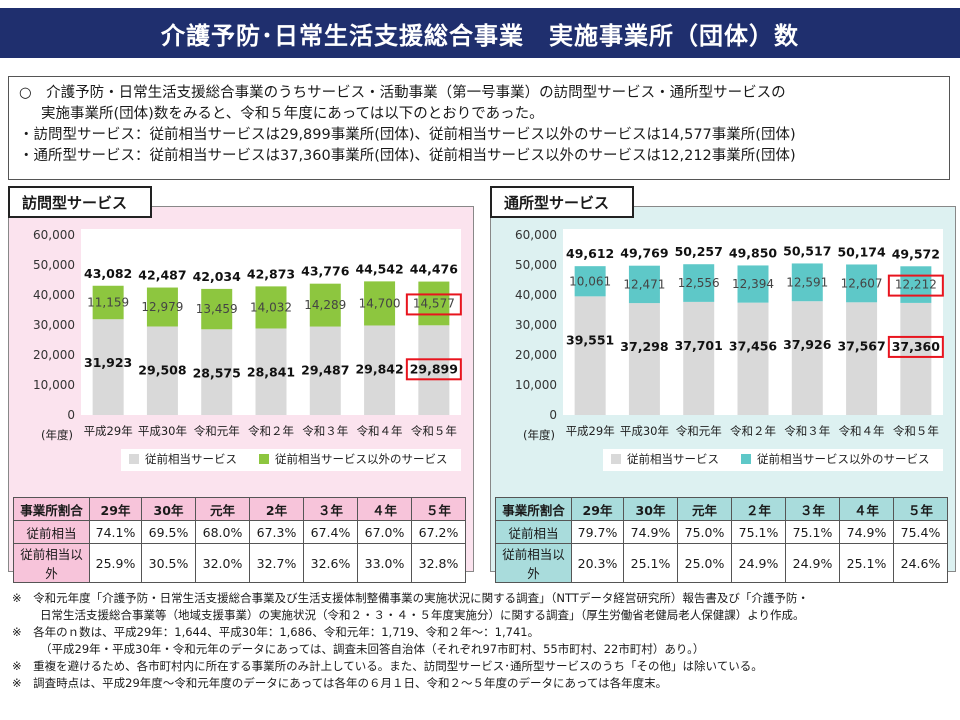 The image size is (960, 720). Describe the element at coordinates (51, 509) in the screenshot. I see `table-header-cell: 事業所割合` at that location.